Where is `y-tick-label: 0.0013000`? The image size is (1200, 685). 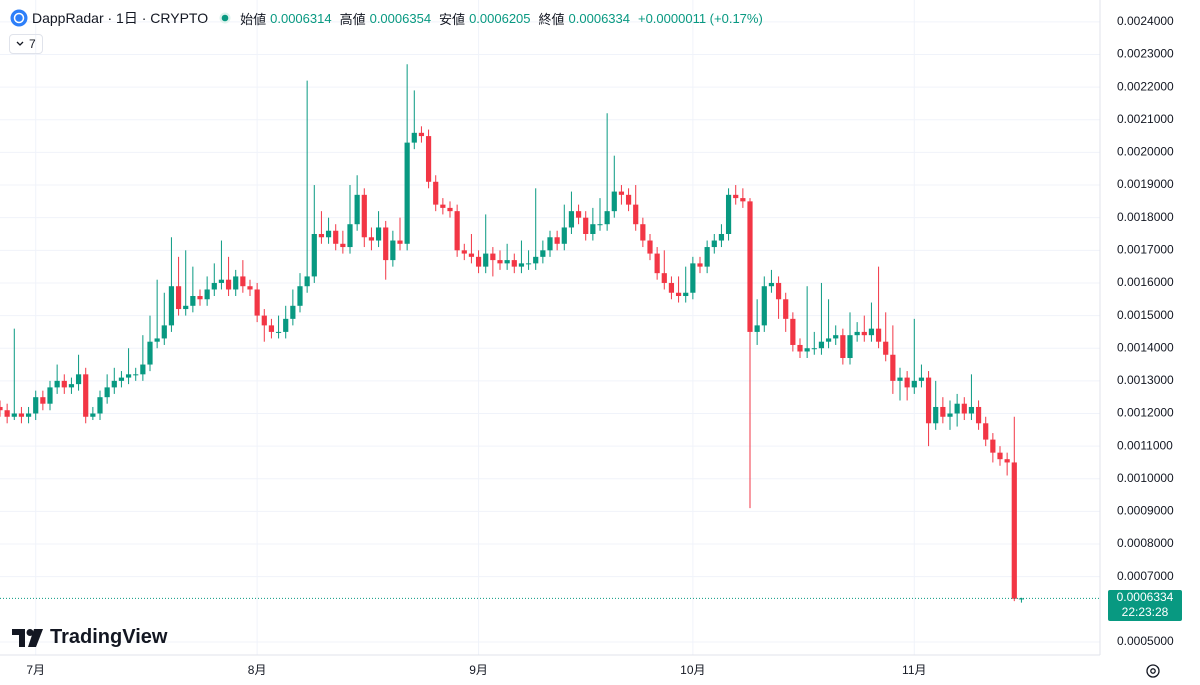
y-tick-label: 0.0013000 is located at coordinates (1145, 380).